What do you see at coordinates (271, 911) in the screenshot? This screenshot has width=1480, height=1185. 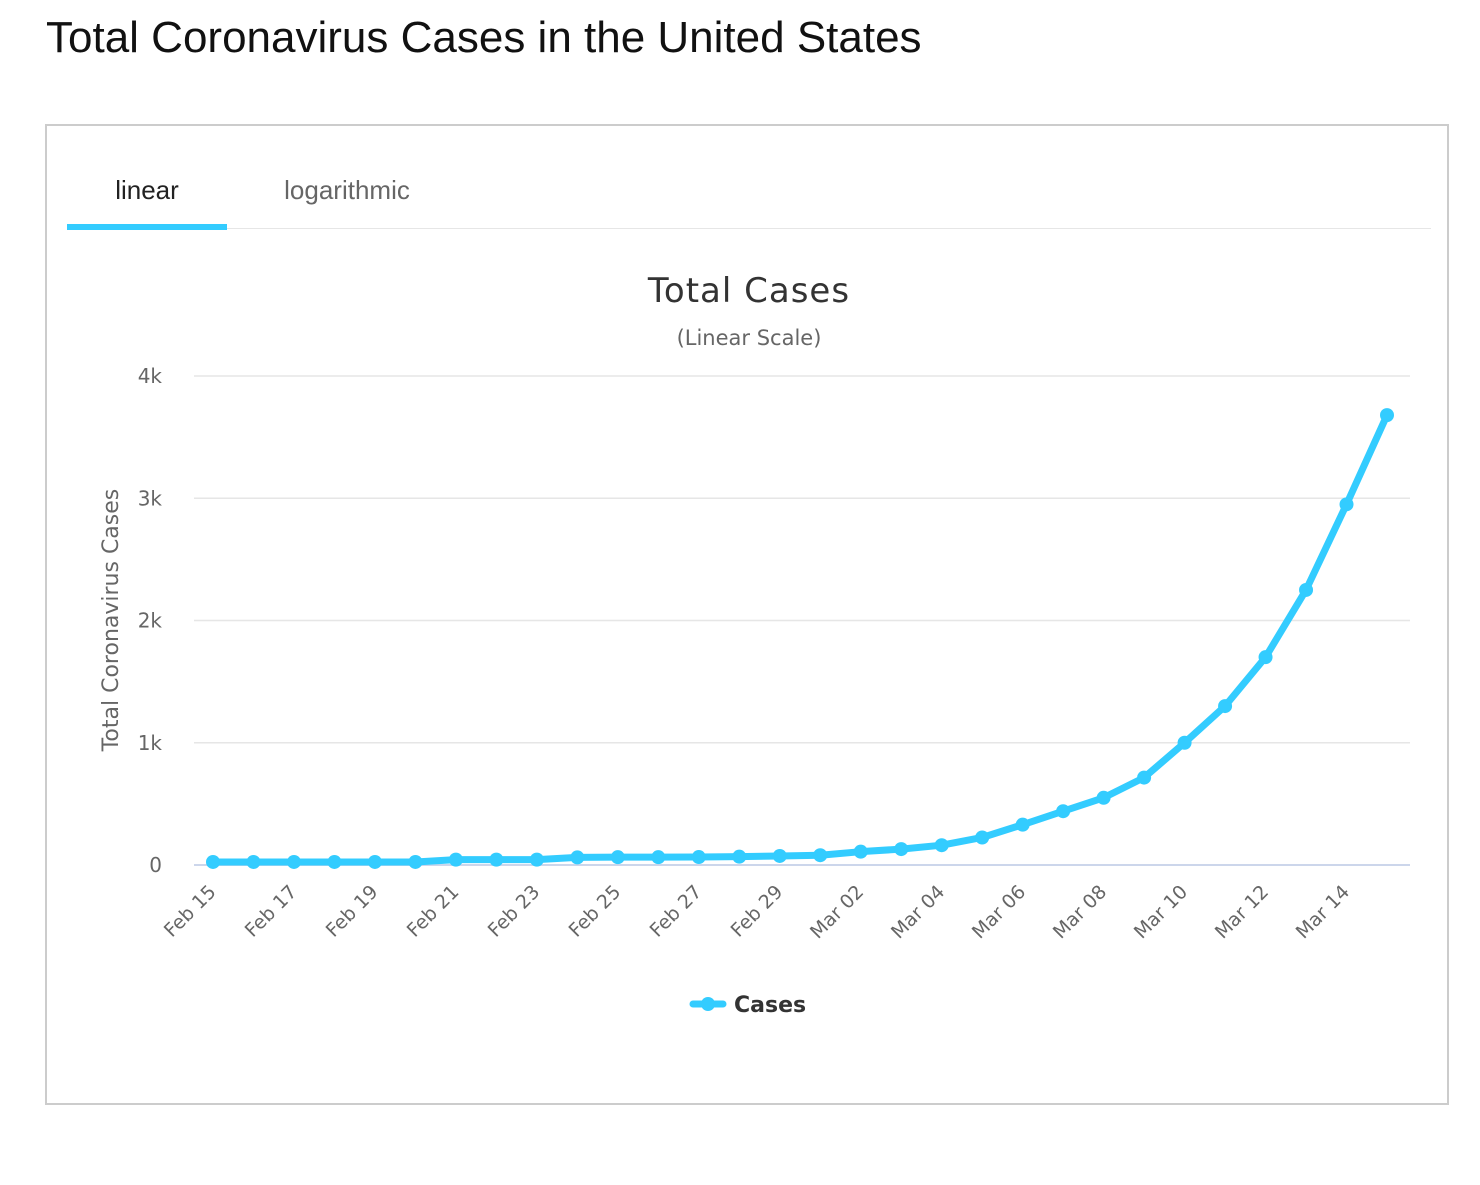 I see `x-tick-label: Feb 17` at bounding box center [271, 911].